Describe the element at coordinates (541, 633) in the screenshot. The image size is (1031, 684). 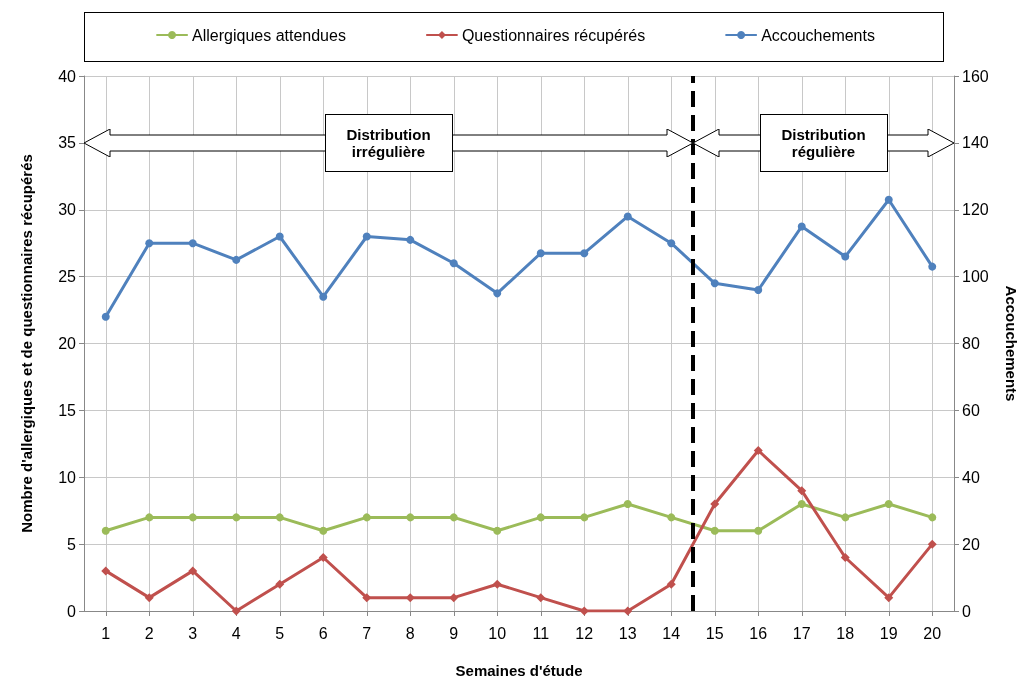
I see `x-tick-label: 11` at that location.